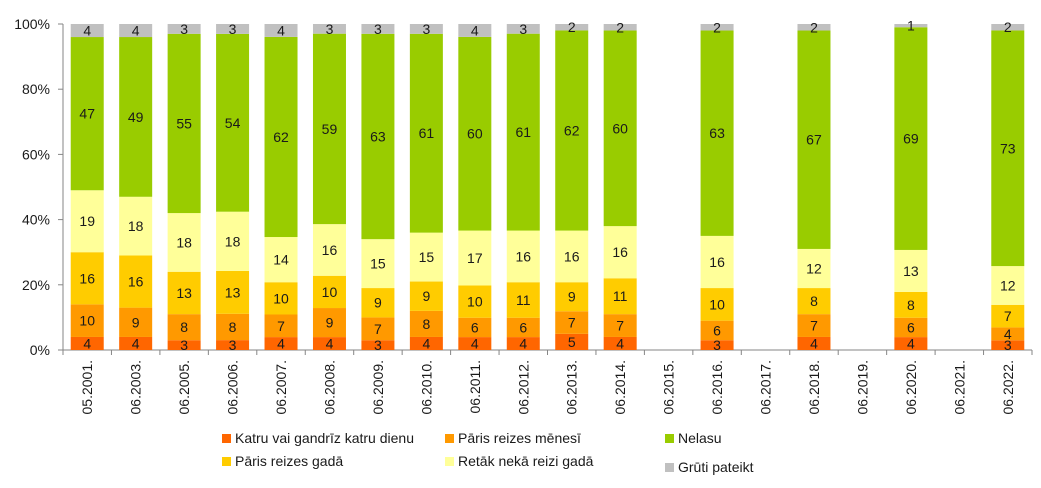 Image resolution: width=1041 pixels, height=488 pixels. What do you see at coordinates (329, 387) in the screenshot?
I see `x-tick-label: 06.2008.` at bounding box center [329, 387].